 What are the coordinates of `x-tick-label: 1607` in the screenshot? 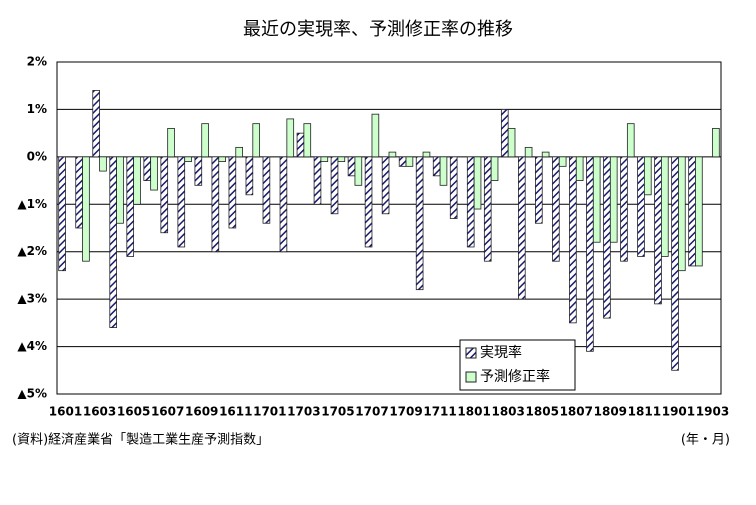 It's located at (167, 412).